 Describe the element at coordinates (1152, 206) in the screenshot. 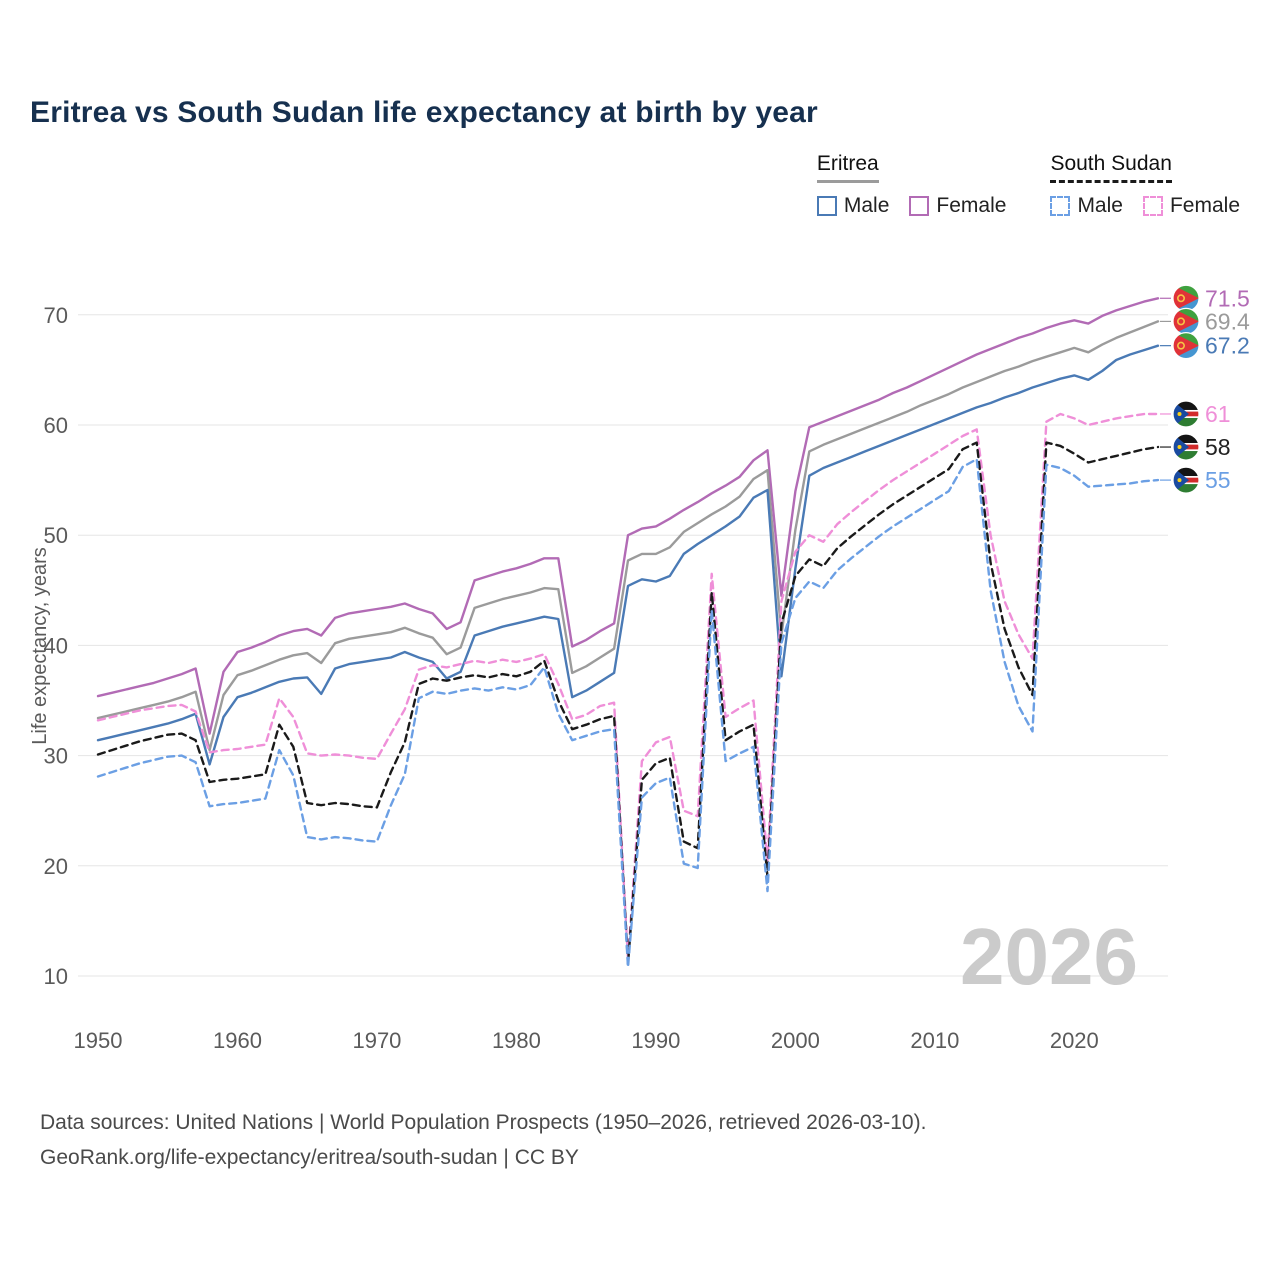

I see `south-sudan-female-swatch-icon` at that location.